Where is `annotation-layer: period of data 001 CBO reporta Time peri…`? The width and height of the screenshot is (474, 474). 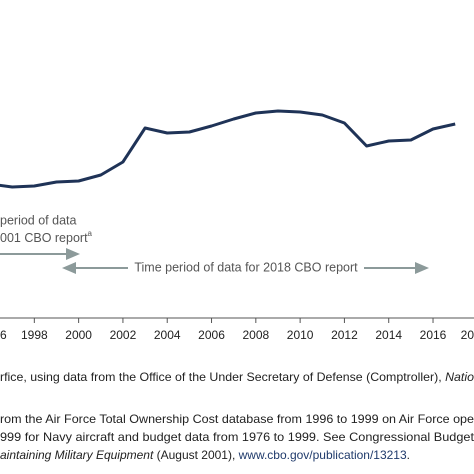 annotation-layer: period of data 001 CBO reporta Time peri… is located at coordinates (214, 245).